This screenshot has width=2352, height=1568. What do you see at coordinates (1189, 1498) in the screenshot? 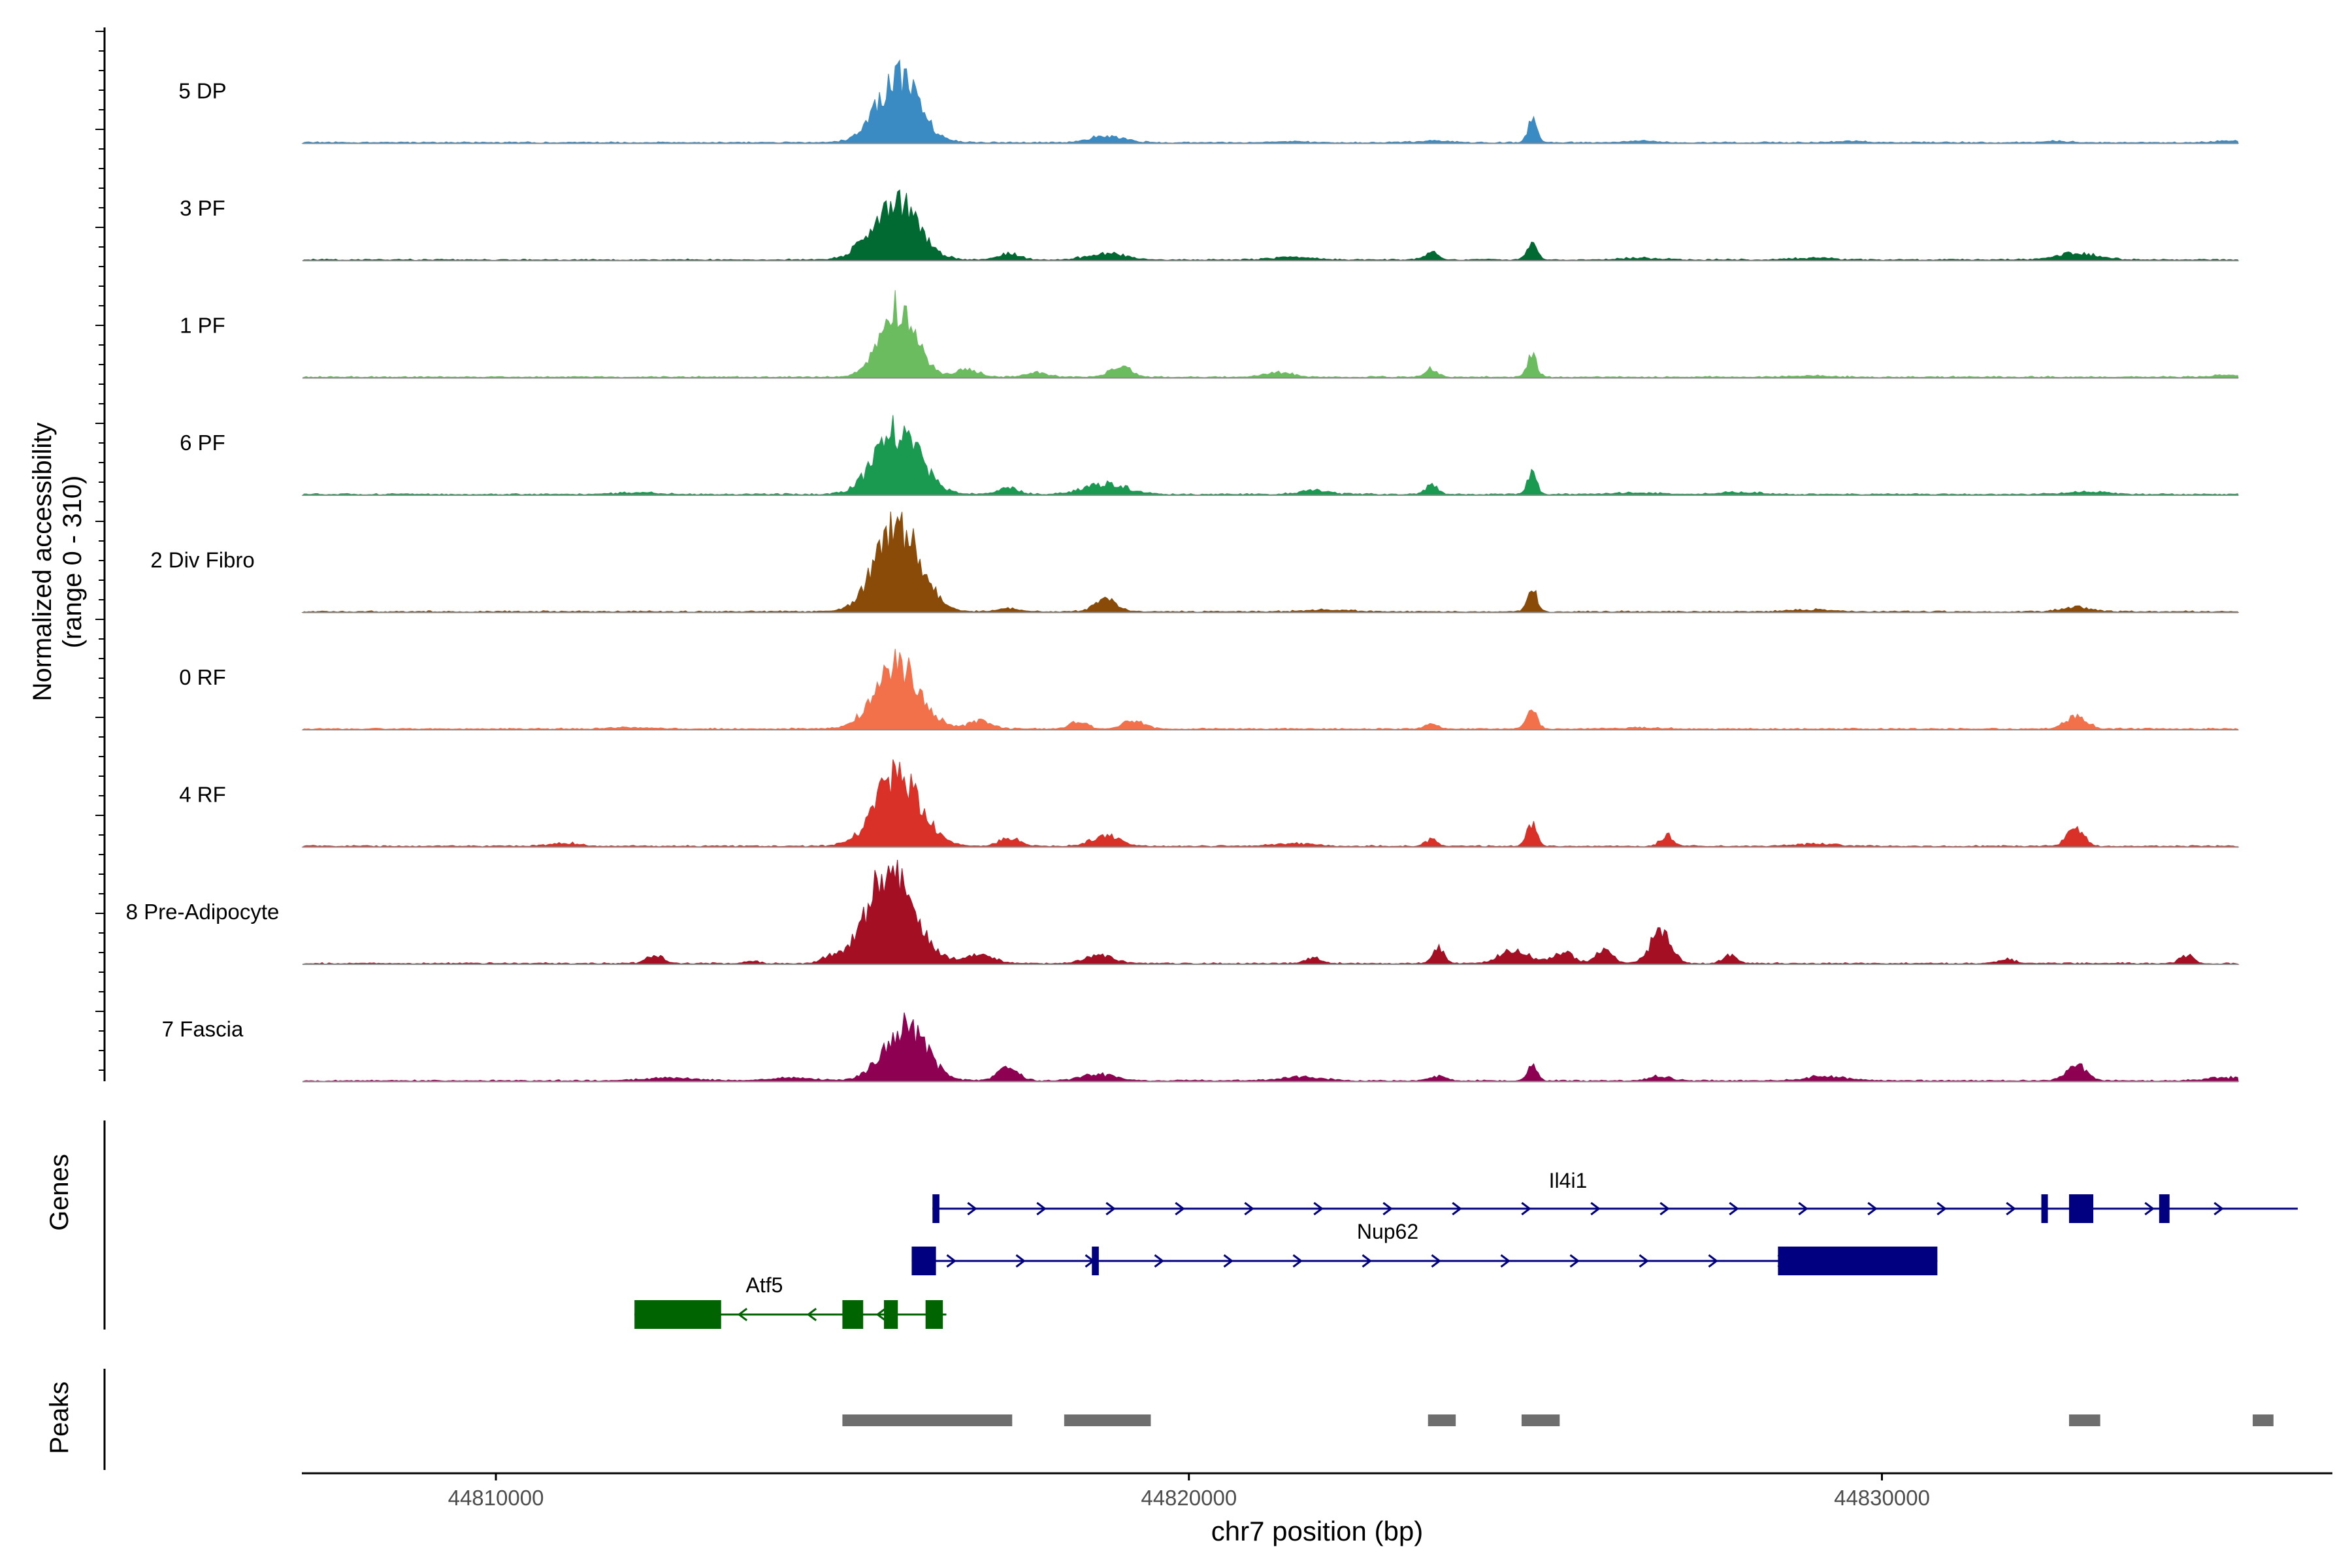
I see `x-tick-label: 44820000` at bounding box center [1189, 1498].